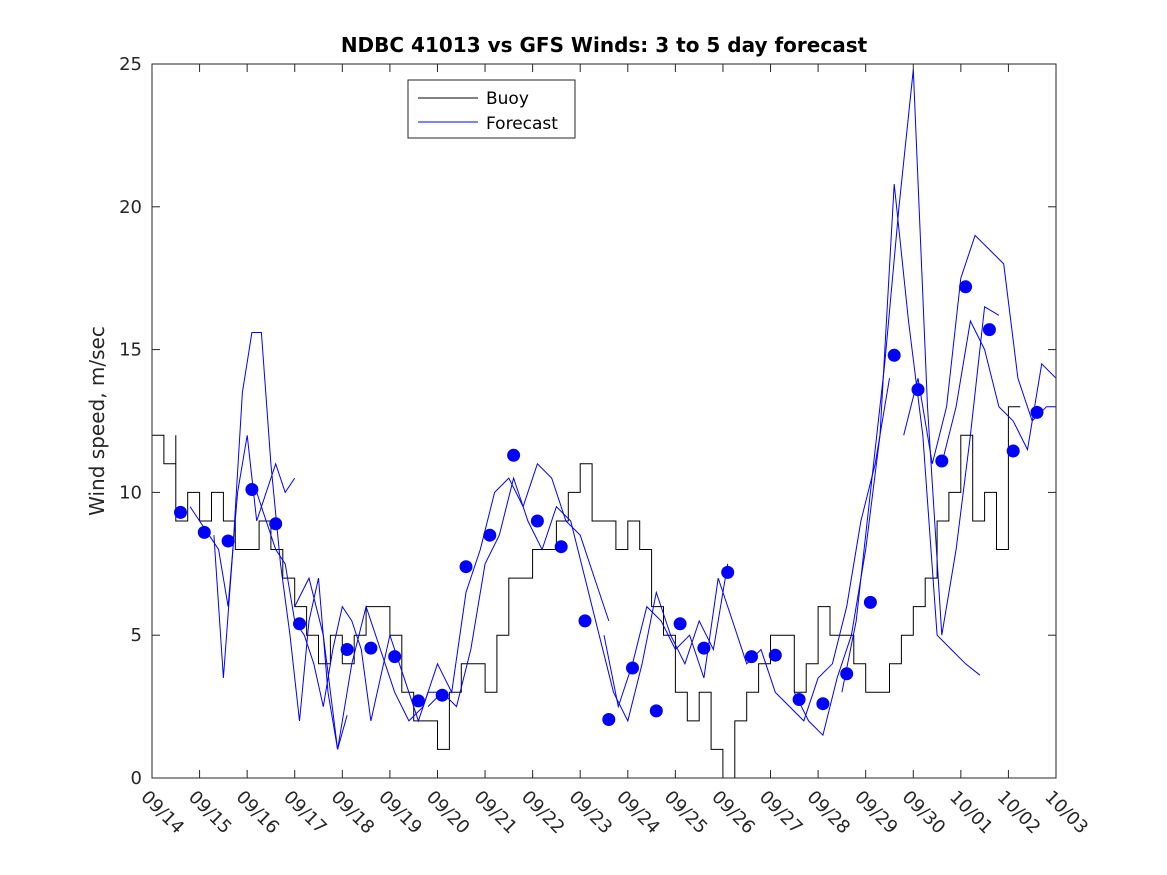 This screenshot has height=875, width=1167. Describe the element at coordinates (130, 492) in the screenshot. I see `y-tick-label: 10` at that location.